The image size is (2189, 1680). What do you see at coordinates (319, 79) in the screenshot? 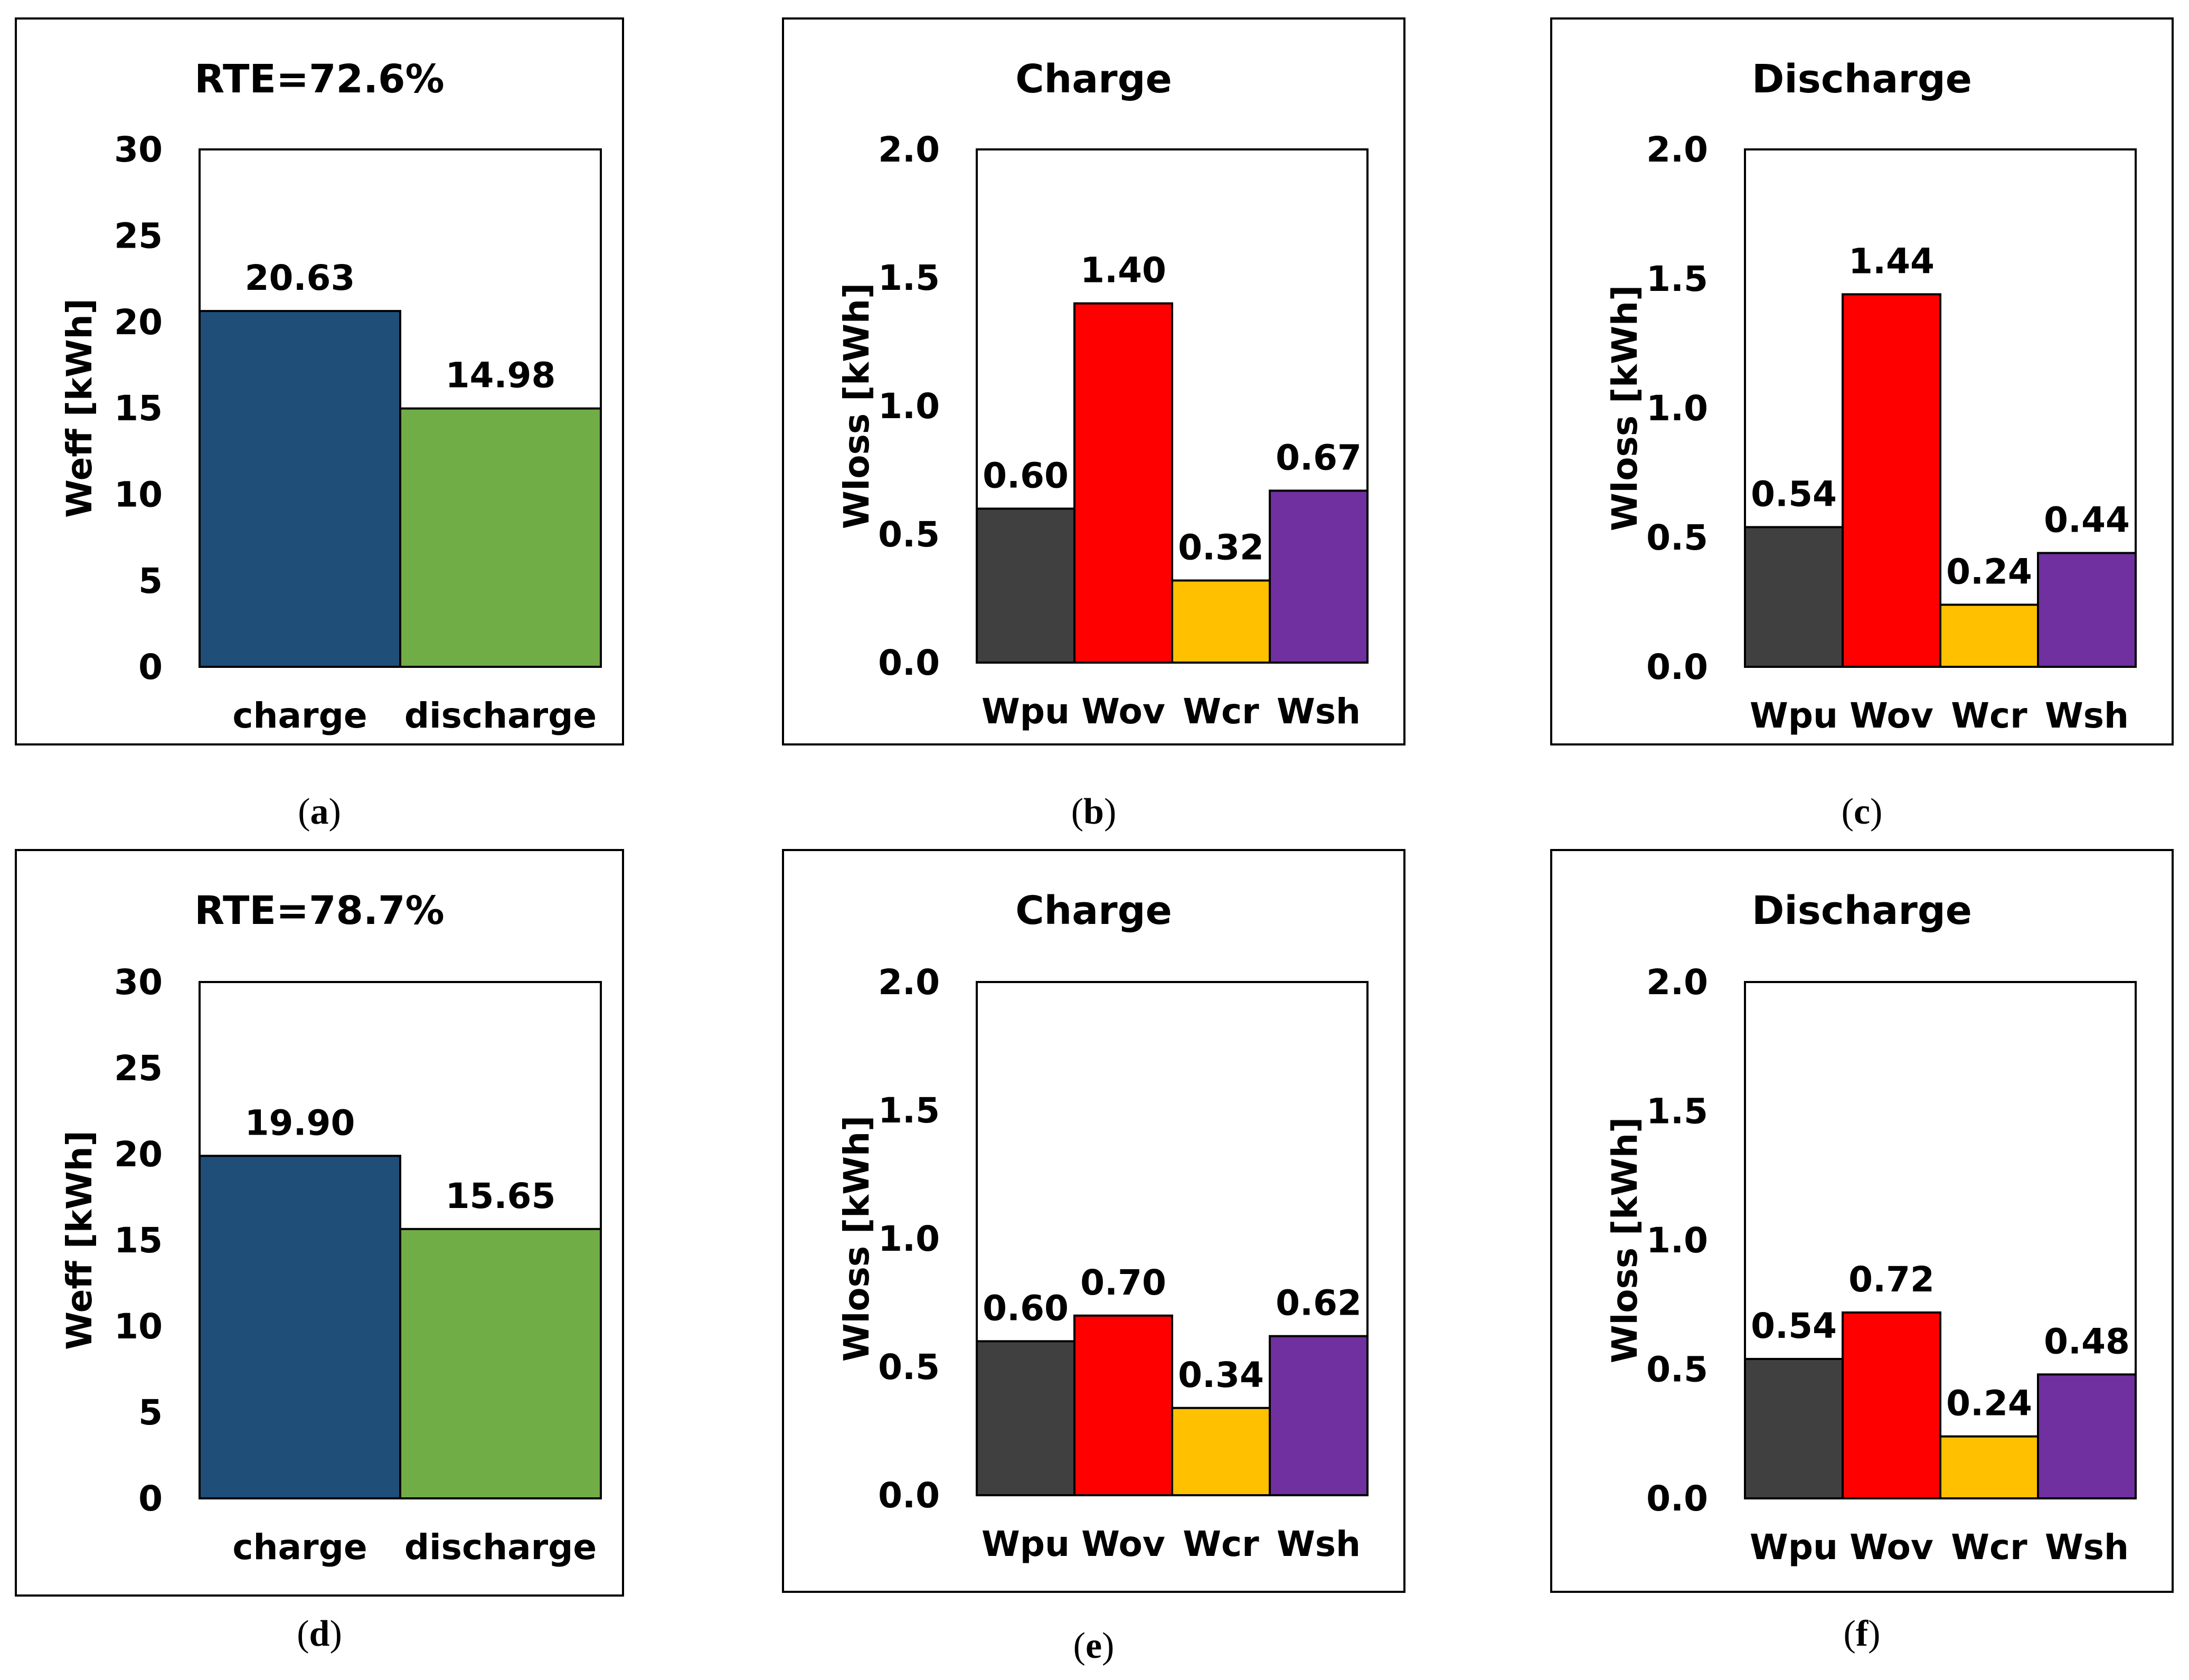
I see `chart-title: RTE=72.6%` at bounding box center [319, 79].